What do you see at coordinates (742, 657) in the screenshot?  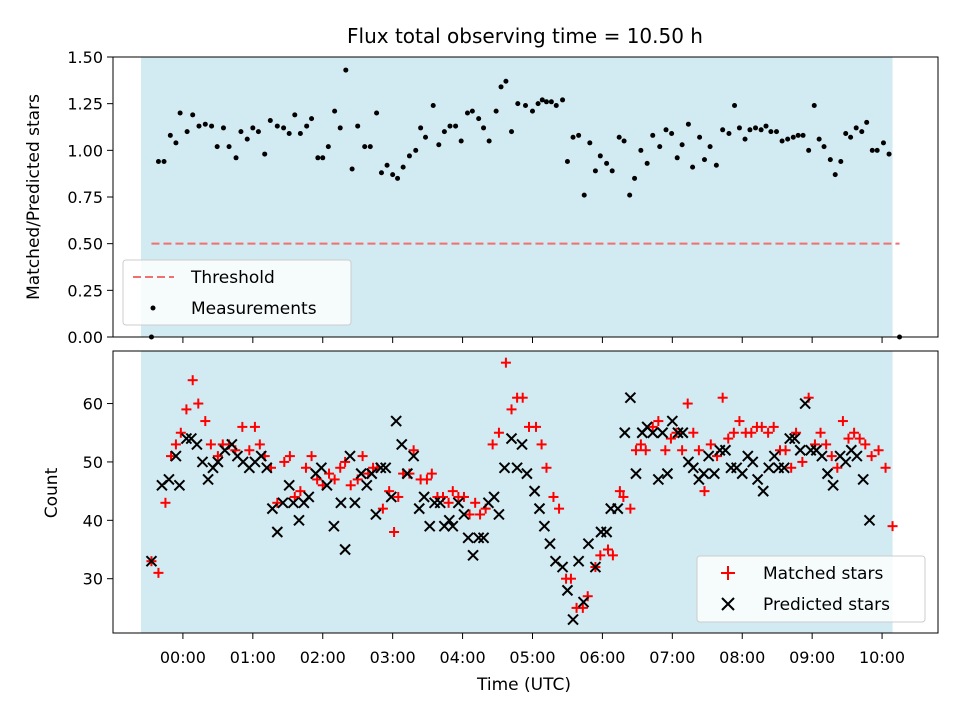 I see `x-tick-label: 08:00` at bounding box center [742, 657].